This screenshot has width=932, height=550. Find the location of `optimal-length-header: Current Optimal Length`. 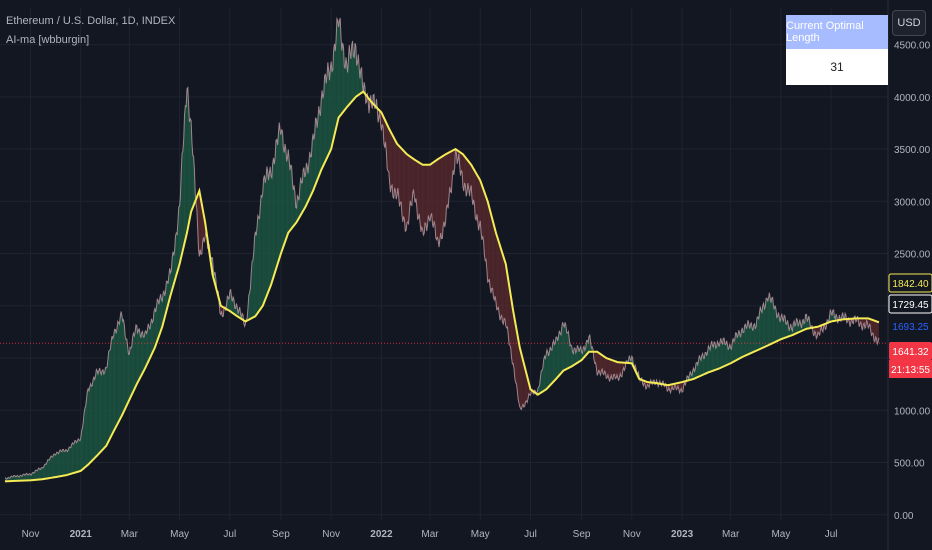

optimal-length-header: Current Optimal Length is located at coordinates (837, 32).